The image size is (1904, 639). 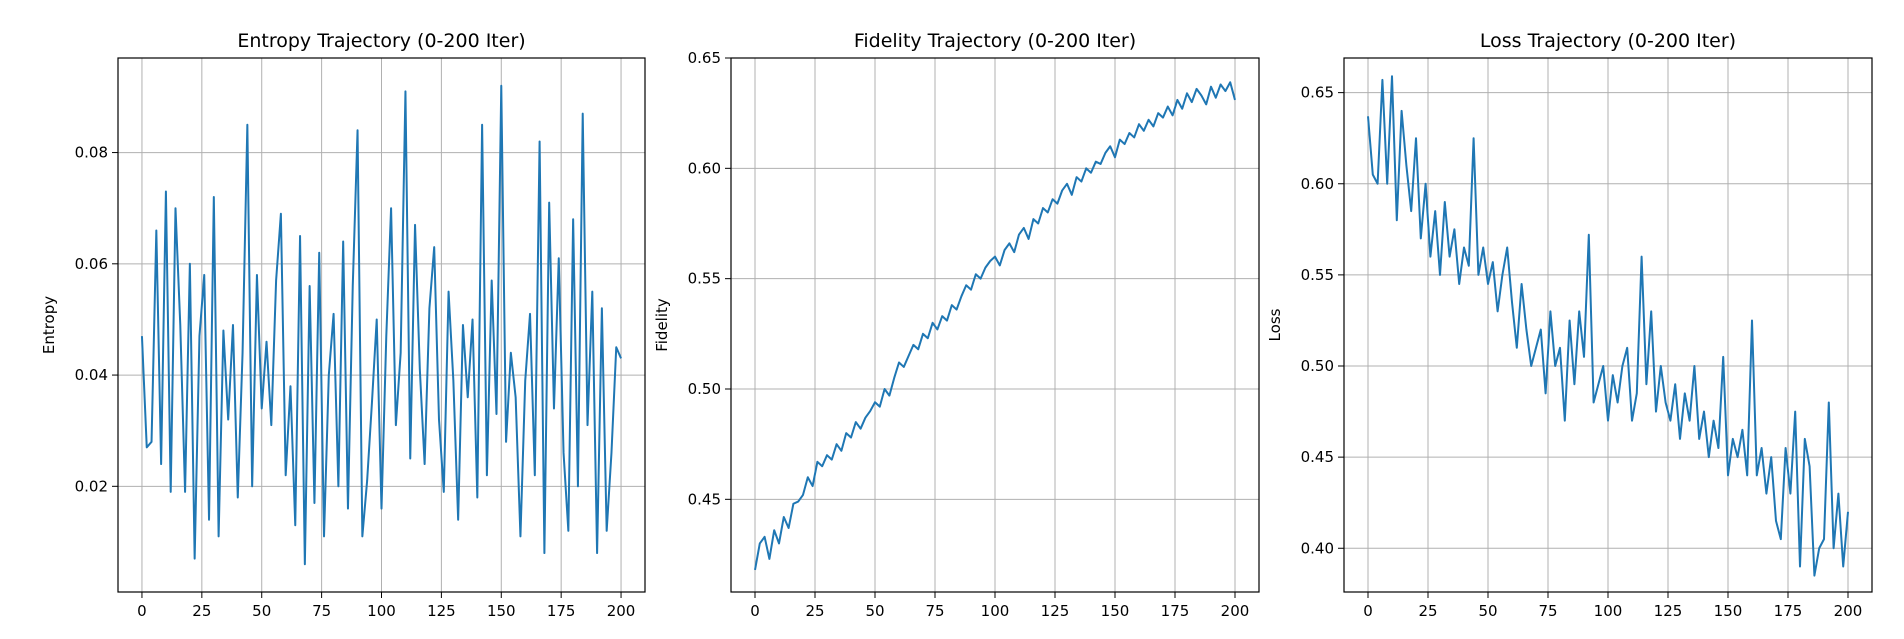 I want to click on fidelity-chart-title: Fidelity Trajectory (0-200 Iter), so click(x=995, y=41).